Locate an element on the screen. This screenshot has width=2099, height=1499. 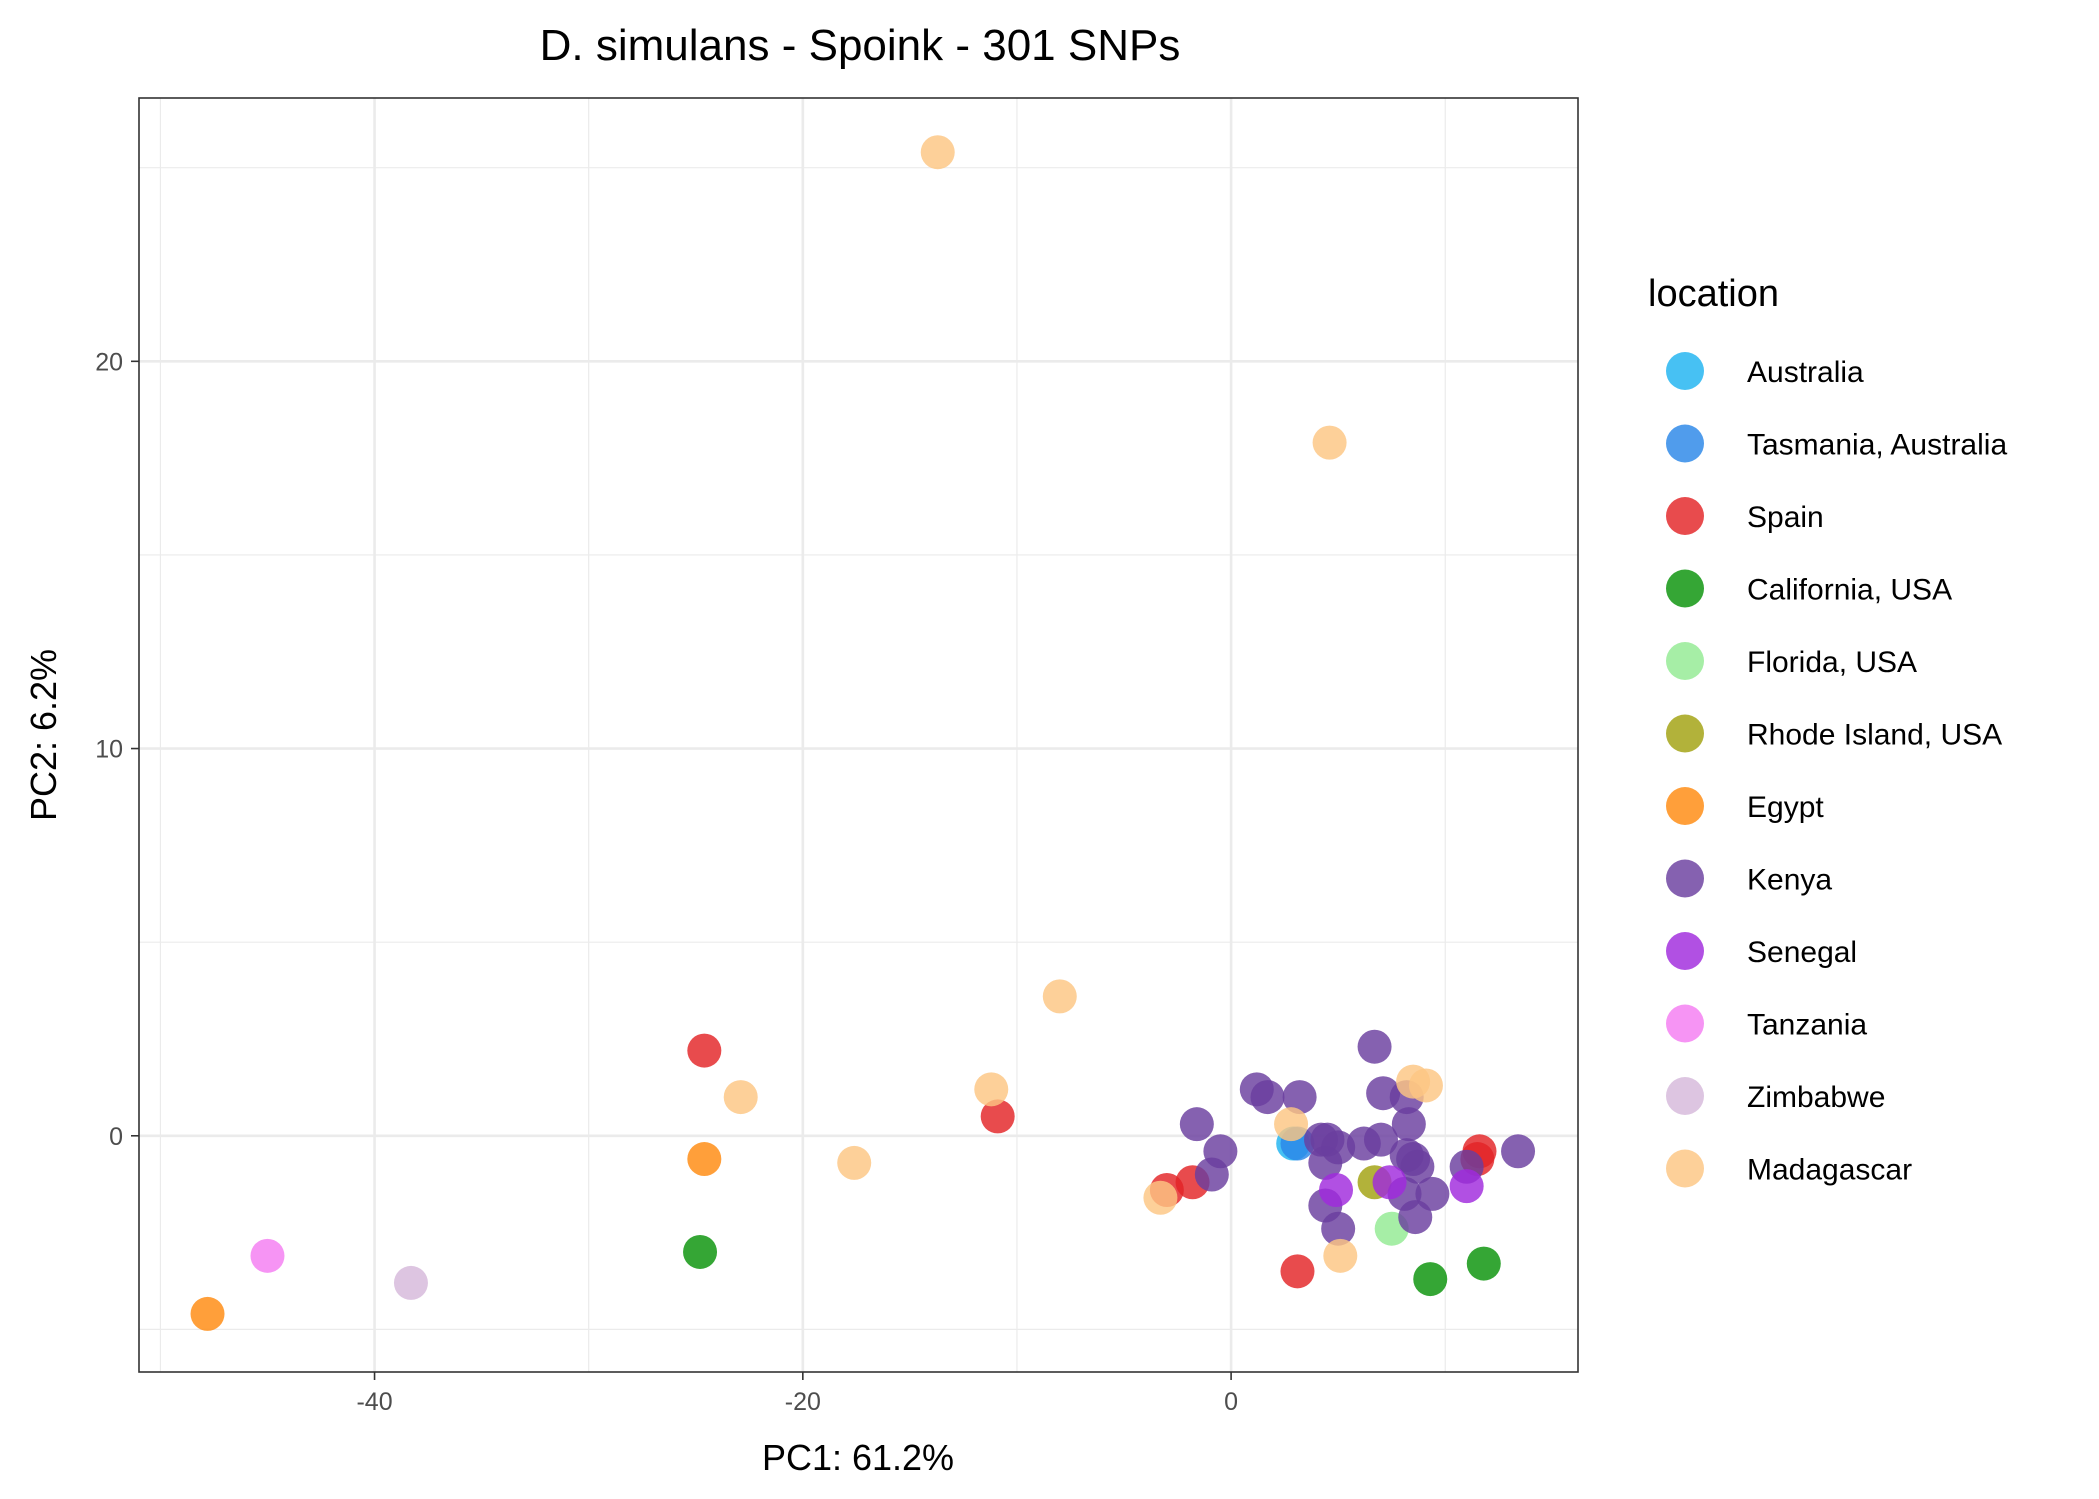
legend-label: Madagascar is located at coordinates (1829, 1170).